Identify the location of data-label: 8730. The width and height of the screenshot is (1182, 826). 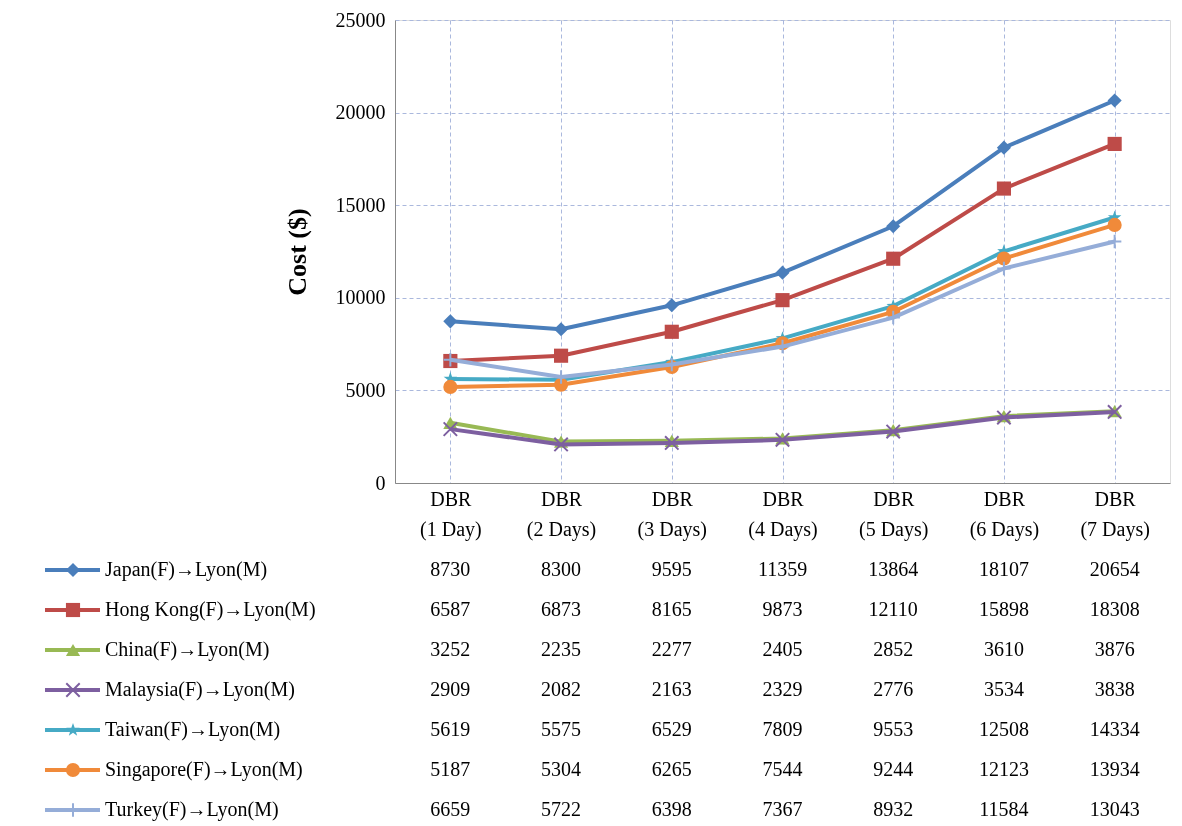
(450, 569).